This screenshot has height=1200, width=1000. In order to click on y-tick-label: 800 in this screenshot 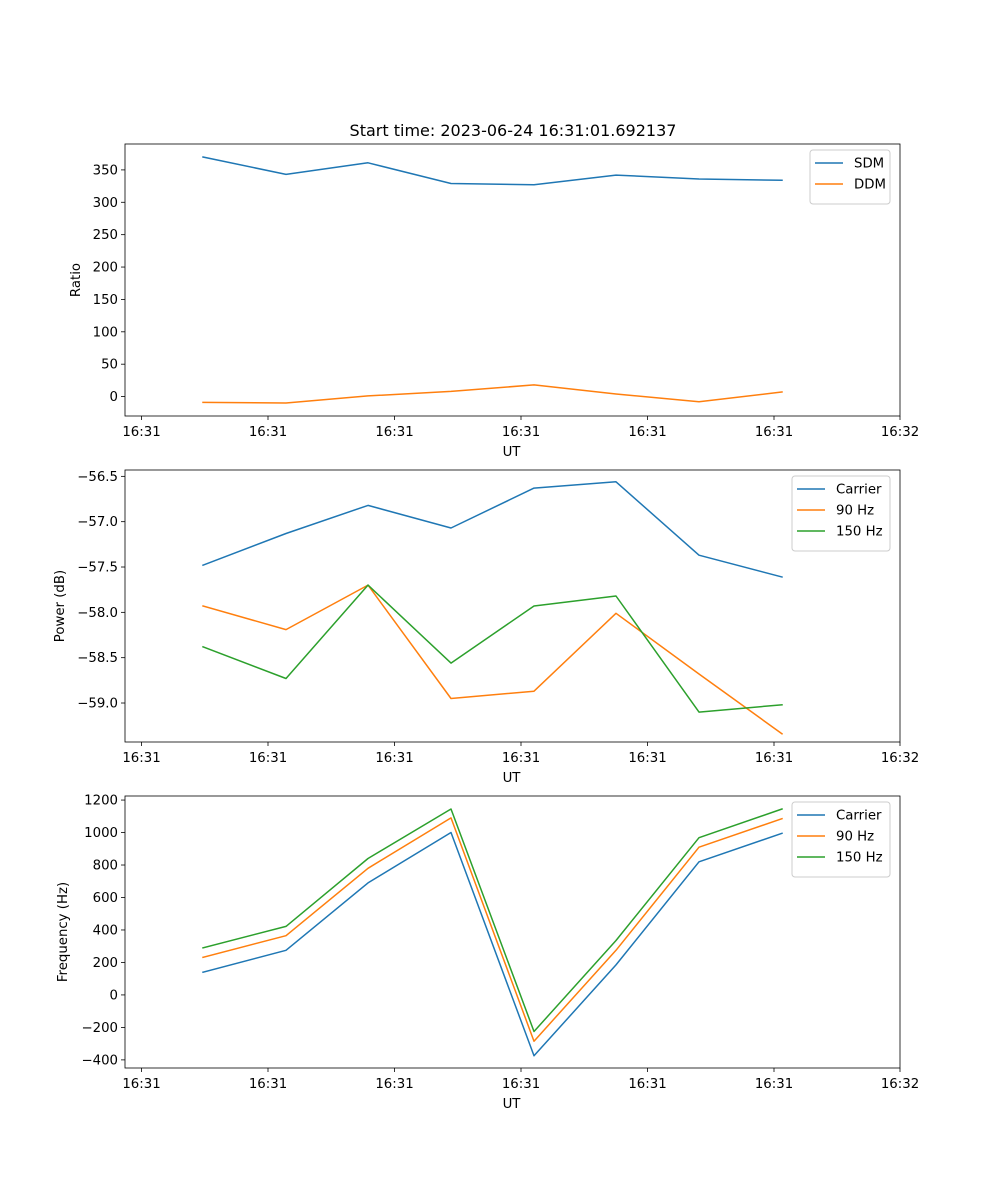, I will do `click(105, 866)`.